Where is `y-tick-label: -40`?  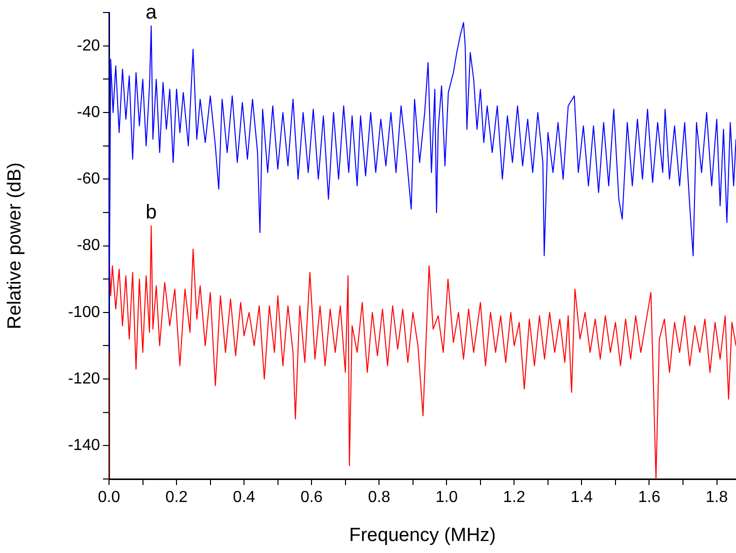 y-tick-label: -40 is located at coordinates (88, 112).